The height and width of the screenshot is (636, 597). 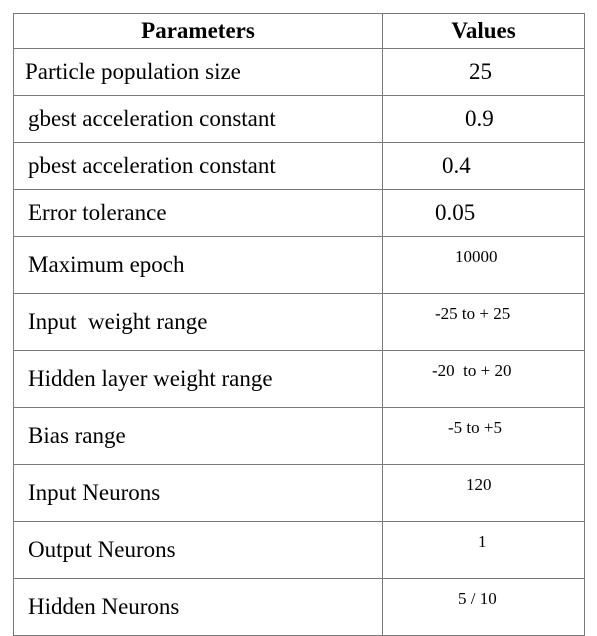 What do you see at coordinates (483, 265) in the screenshot?
I see `value-cell: 10000` at bounding box center [483, 265].